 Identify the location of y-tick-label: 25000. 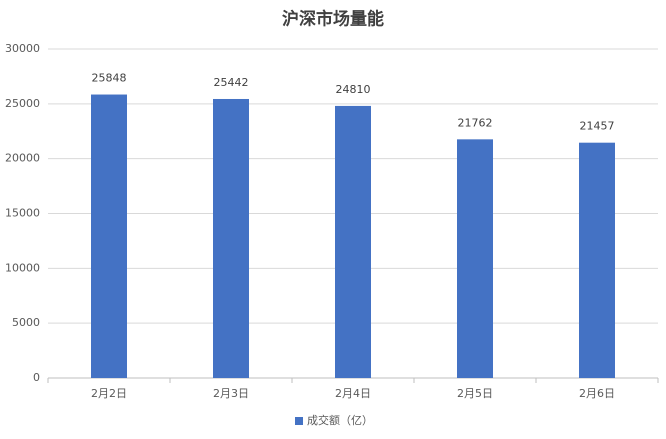
(22, 103).